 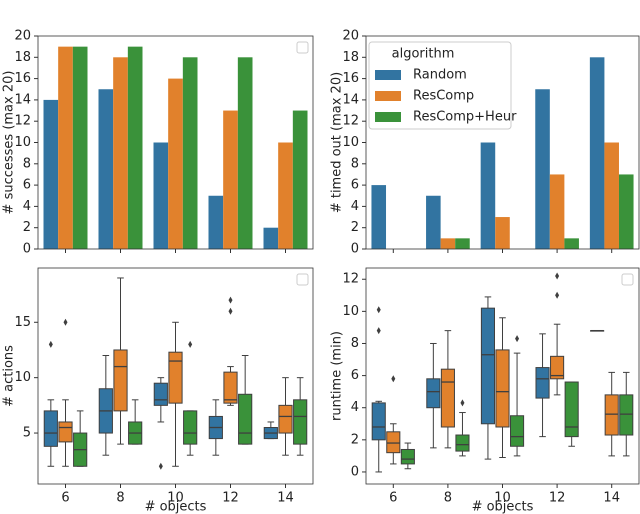 I want to click on y-tick-label: 6, so click(x=355, y=185).